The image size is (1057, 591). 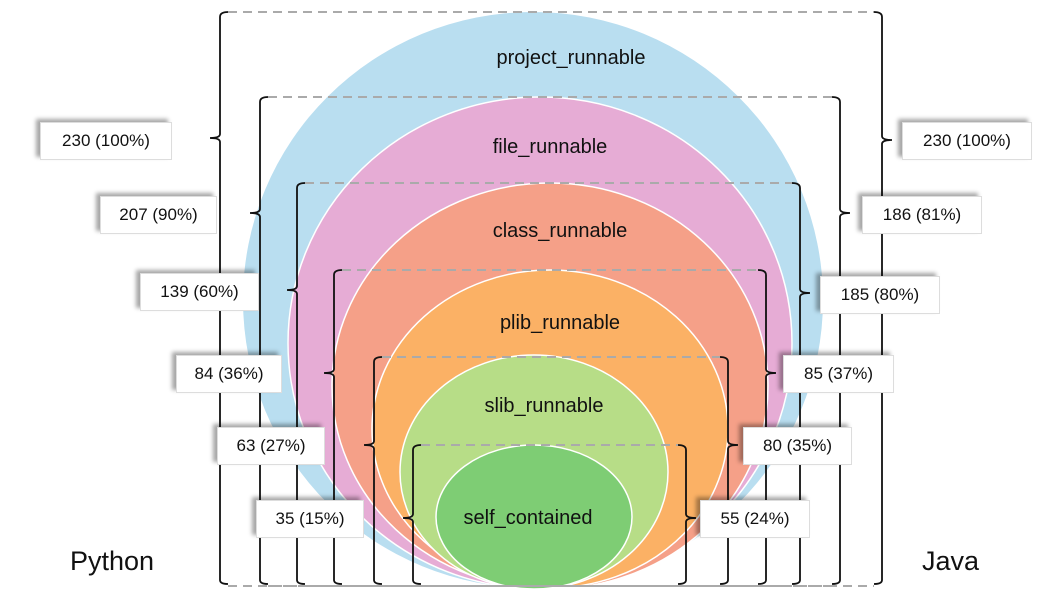 What do you see at coordinates (571, 58) in the screenshot?
I see `set-label-project-runnable: project_runnable` at bounding box center [571, 58].